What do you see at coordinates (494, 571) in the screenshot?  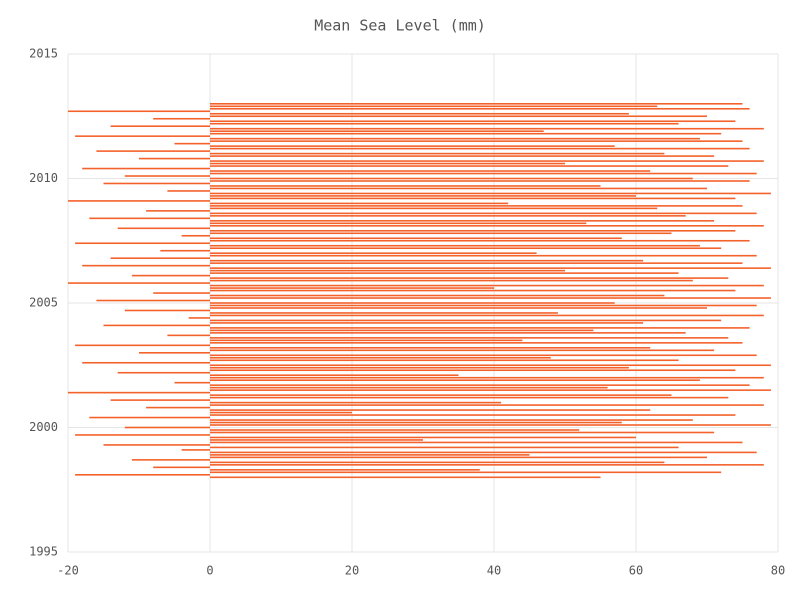 I see `x-tick-label: 40` at bounding box center [494, 571].